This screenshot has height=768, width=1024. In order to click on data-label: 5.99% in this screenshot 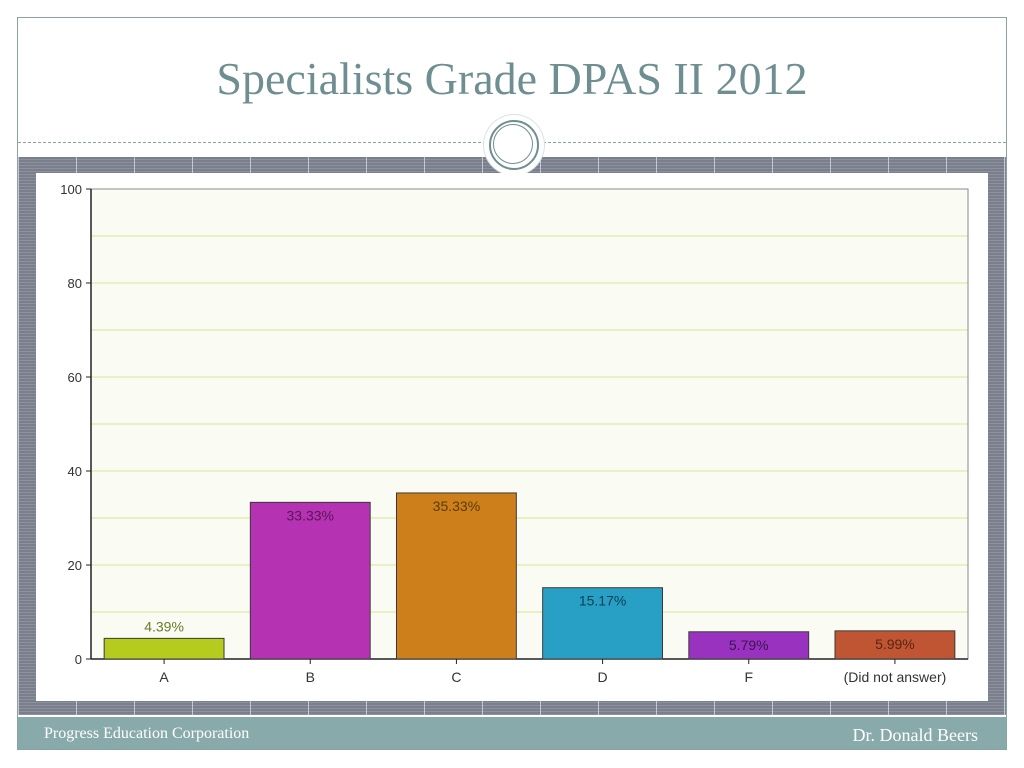, I will do `click(895, 644)`.